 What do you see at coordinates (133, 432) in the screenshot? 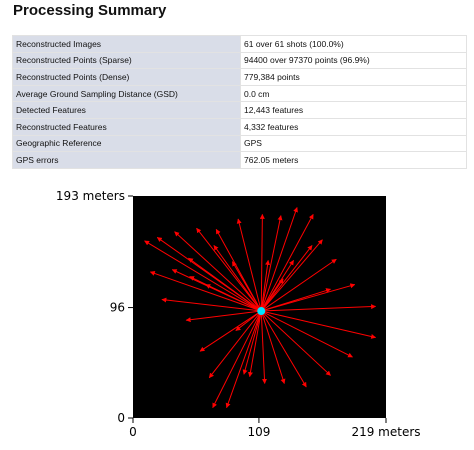
I see `x-tick-label: 0` at bounding box center [133, 432].